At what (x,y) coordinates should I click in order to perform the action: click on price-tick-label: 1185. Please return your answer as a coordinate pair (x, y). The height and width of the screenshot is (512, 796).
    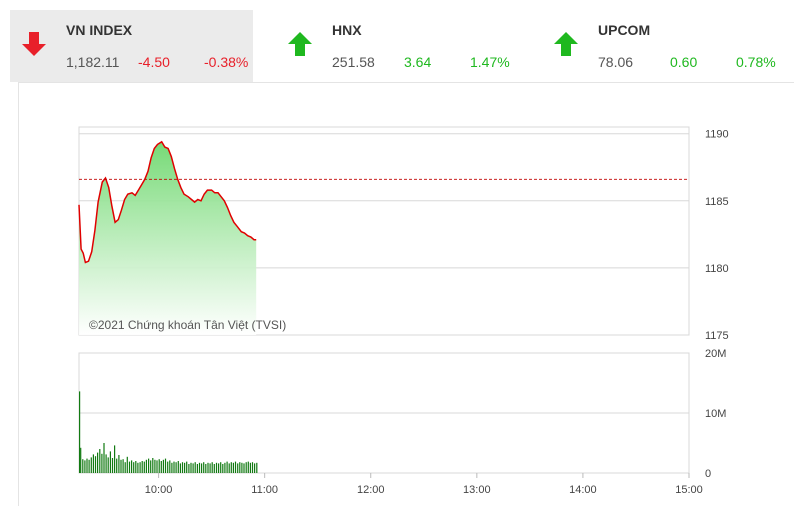
    Looking at the image, I should click on (717, 202).